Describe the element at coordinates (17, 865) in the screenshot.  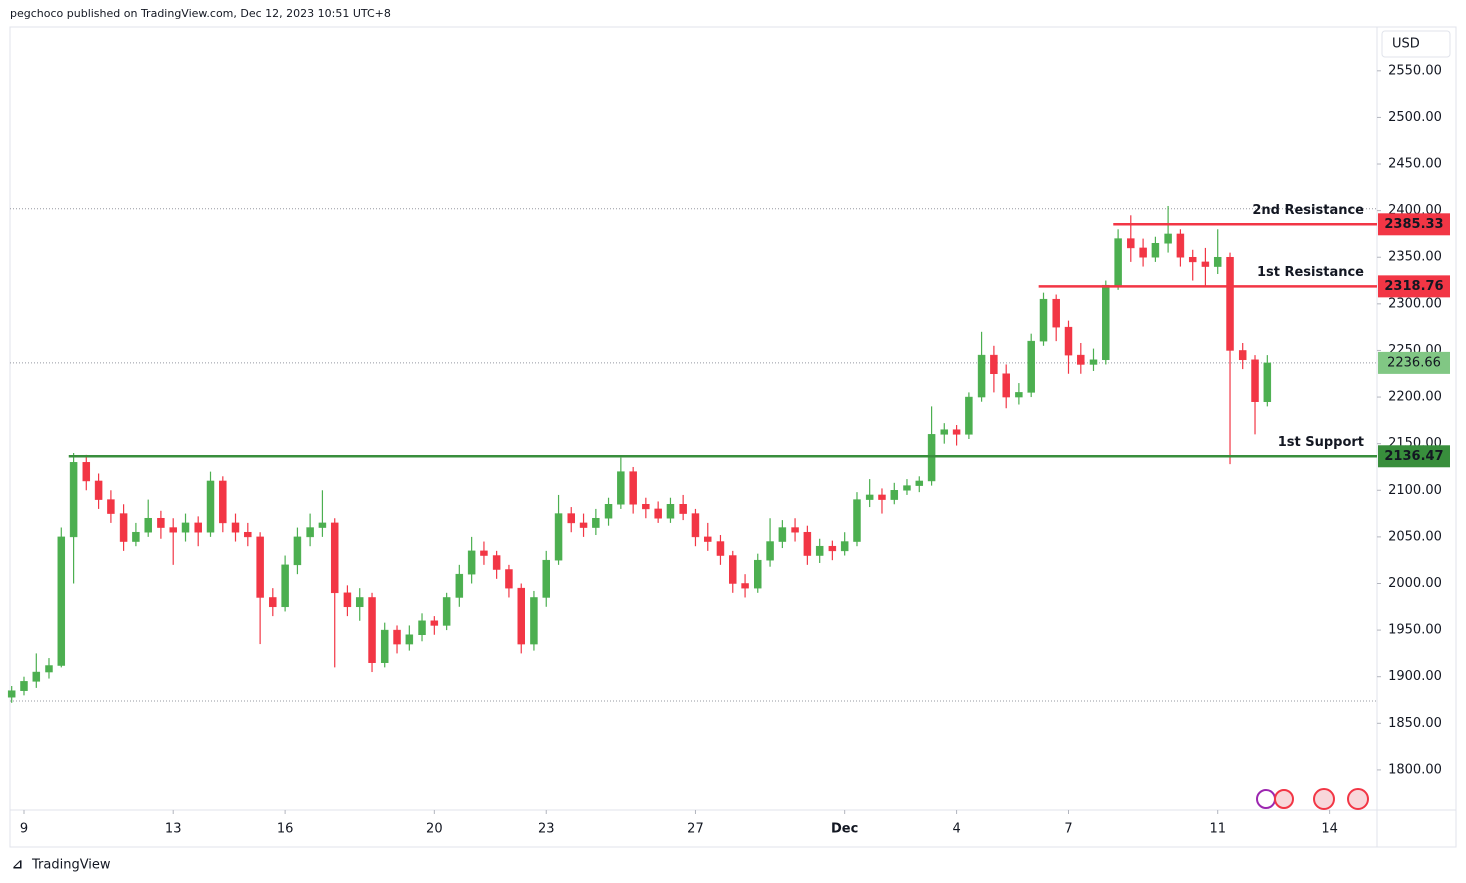
I see `logo-mark: ⊿` at that location.